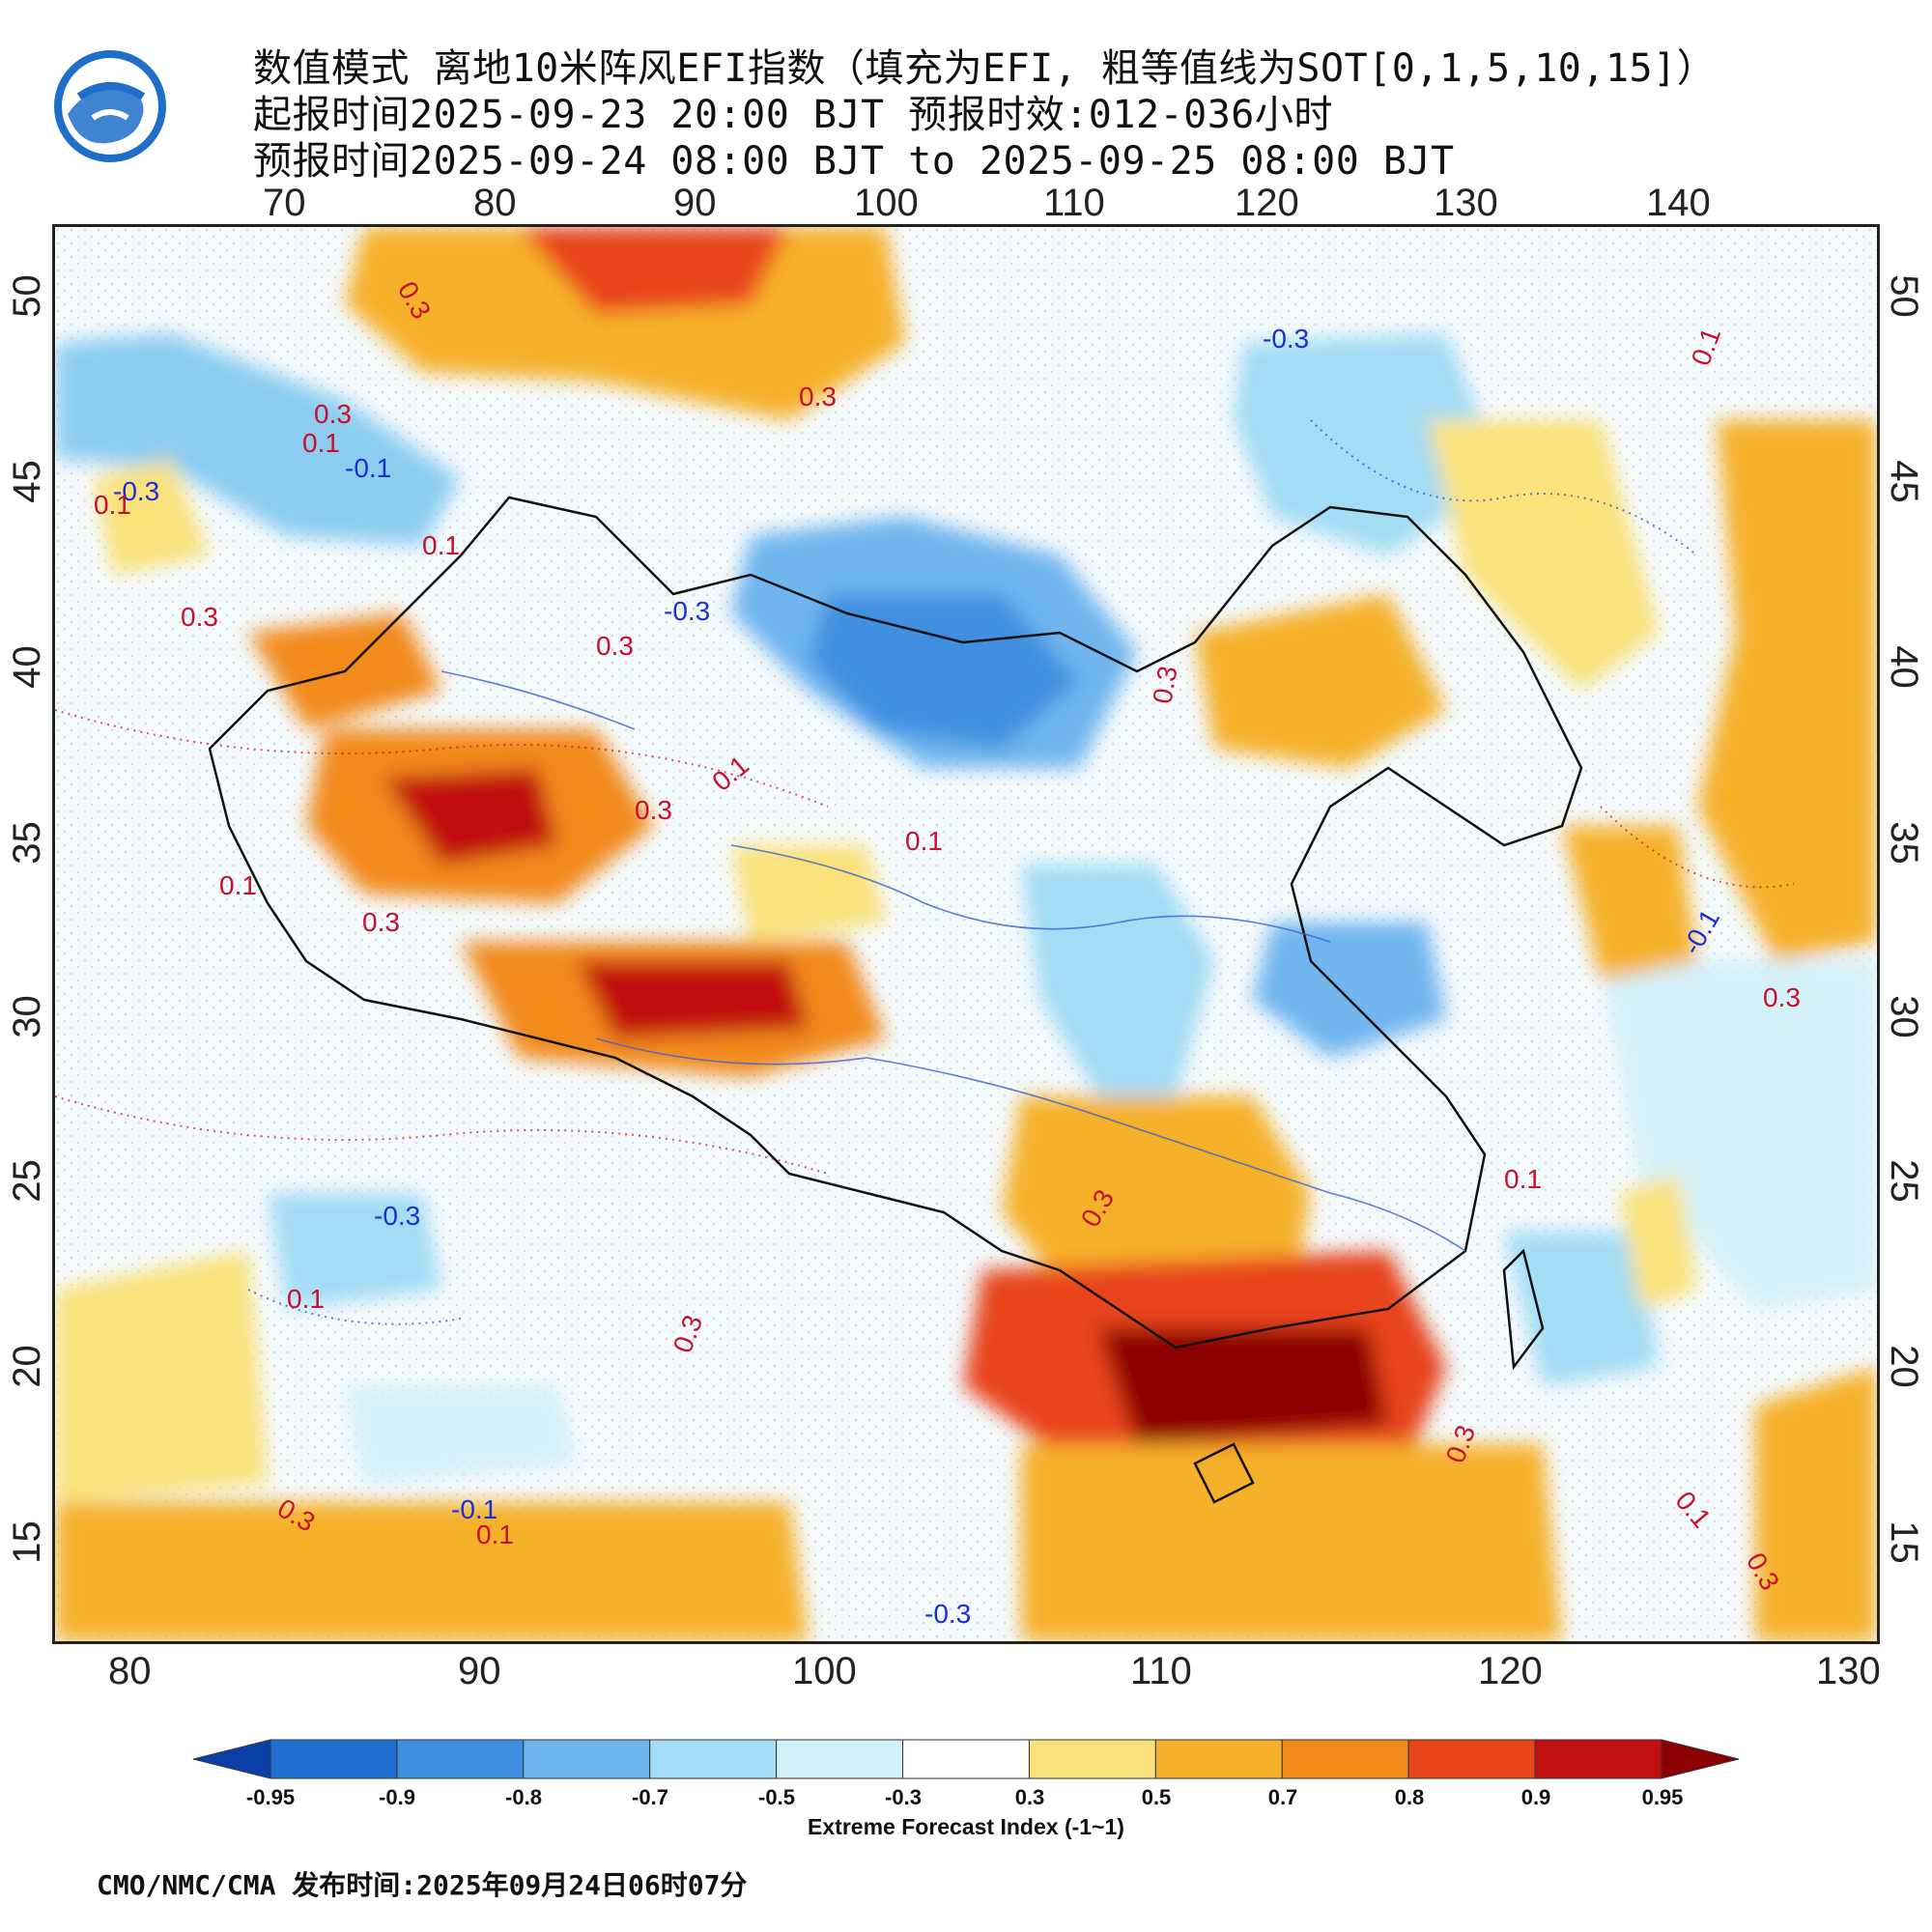 The height and width of the screenshot is (1932, 1932). I want to click on left-lat-tick: 25, so click(26, 1181).